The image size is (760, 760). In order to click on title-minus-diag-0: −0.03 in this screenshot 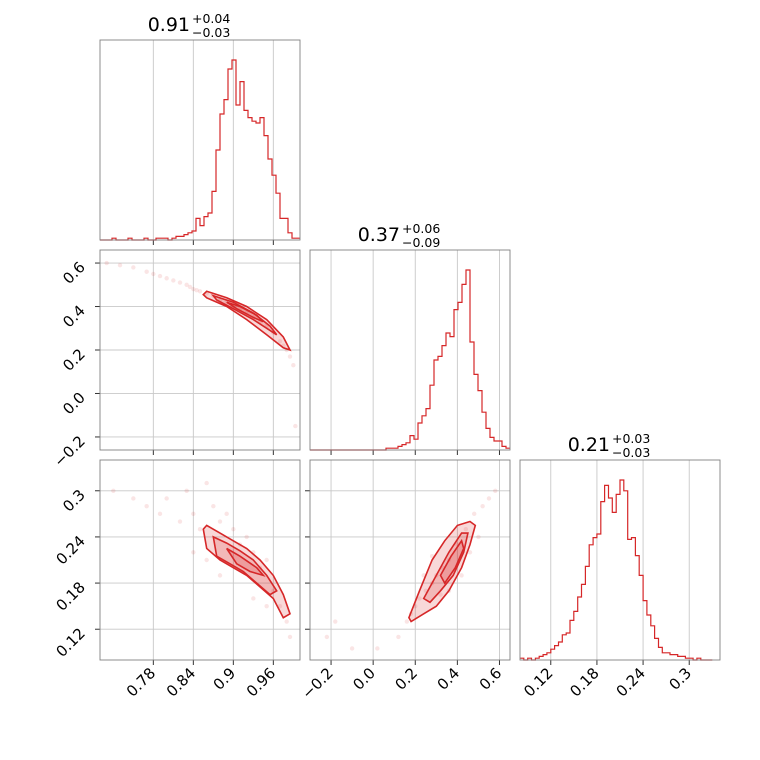, I will do `click(211, 32)`.